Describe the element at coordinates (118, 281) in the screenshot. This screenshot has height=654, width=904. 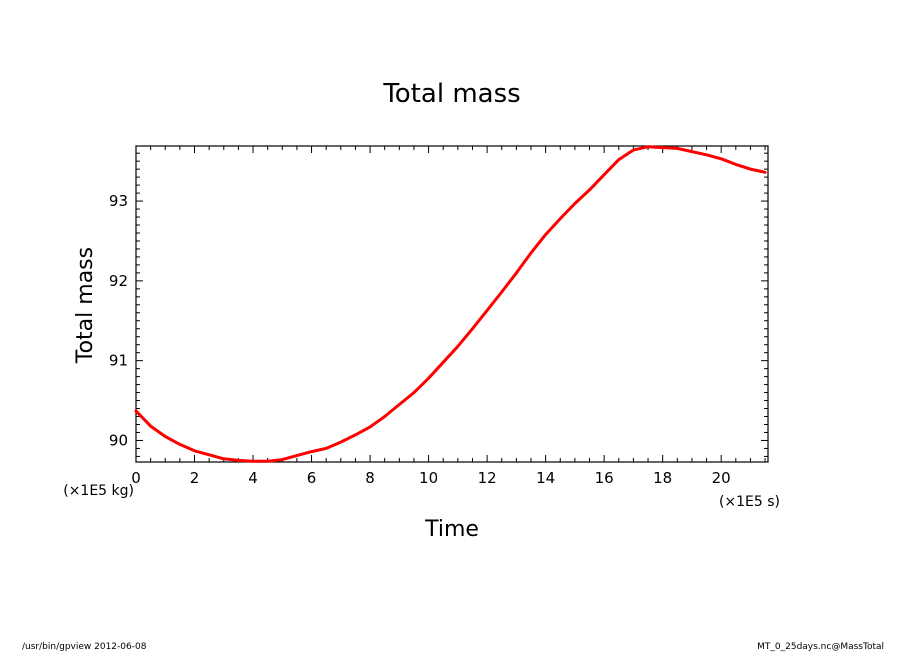
I see `y-tick-label: 92` at that location.